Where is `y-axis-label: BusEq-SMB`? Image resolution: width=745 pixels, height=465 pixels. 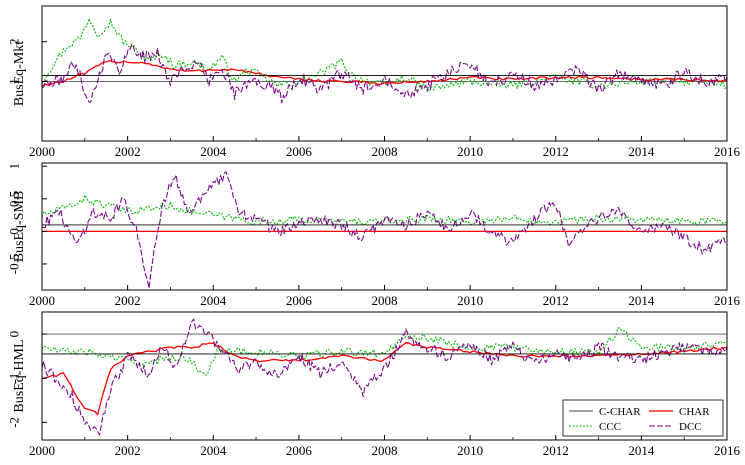
y-axis-label: BusEq-SMB is located at coordinates (19, 227).